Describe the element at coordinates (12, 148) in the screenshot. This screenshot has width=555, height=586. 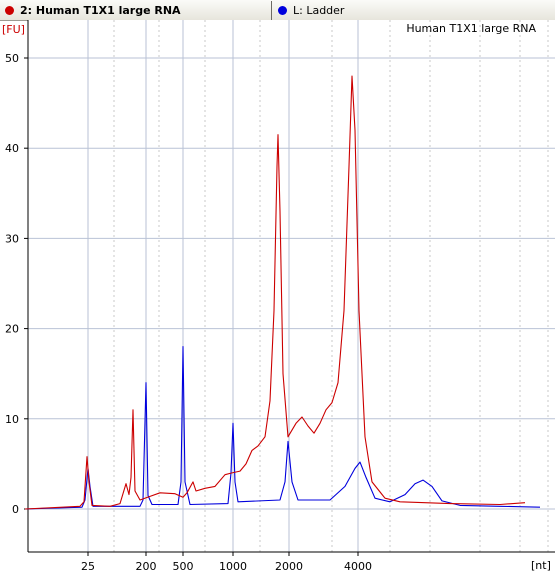
I see `y-tick-label: 40` at that location.